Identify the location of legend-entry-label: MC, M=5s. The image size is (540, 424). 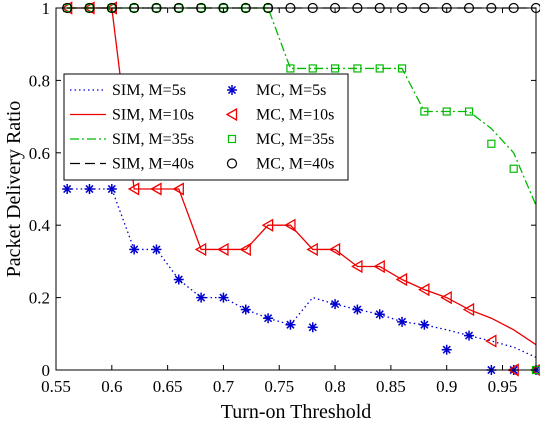
(291, 90).